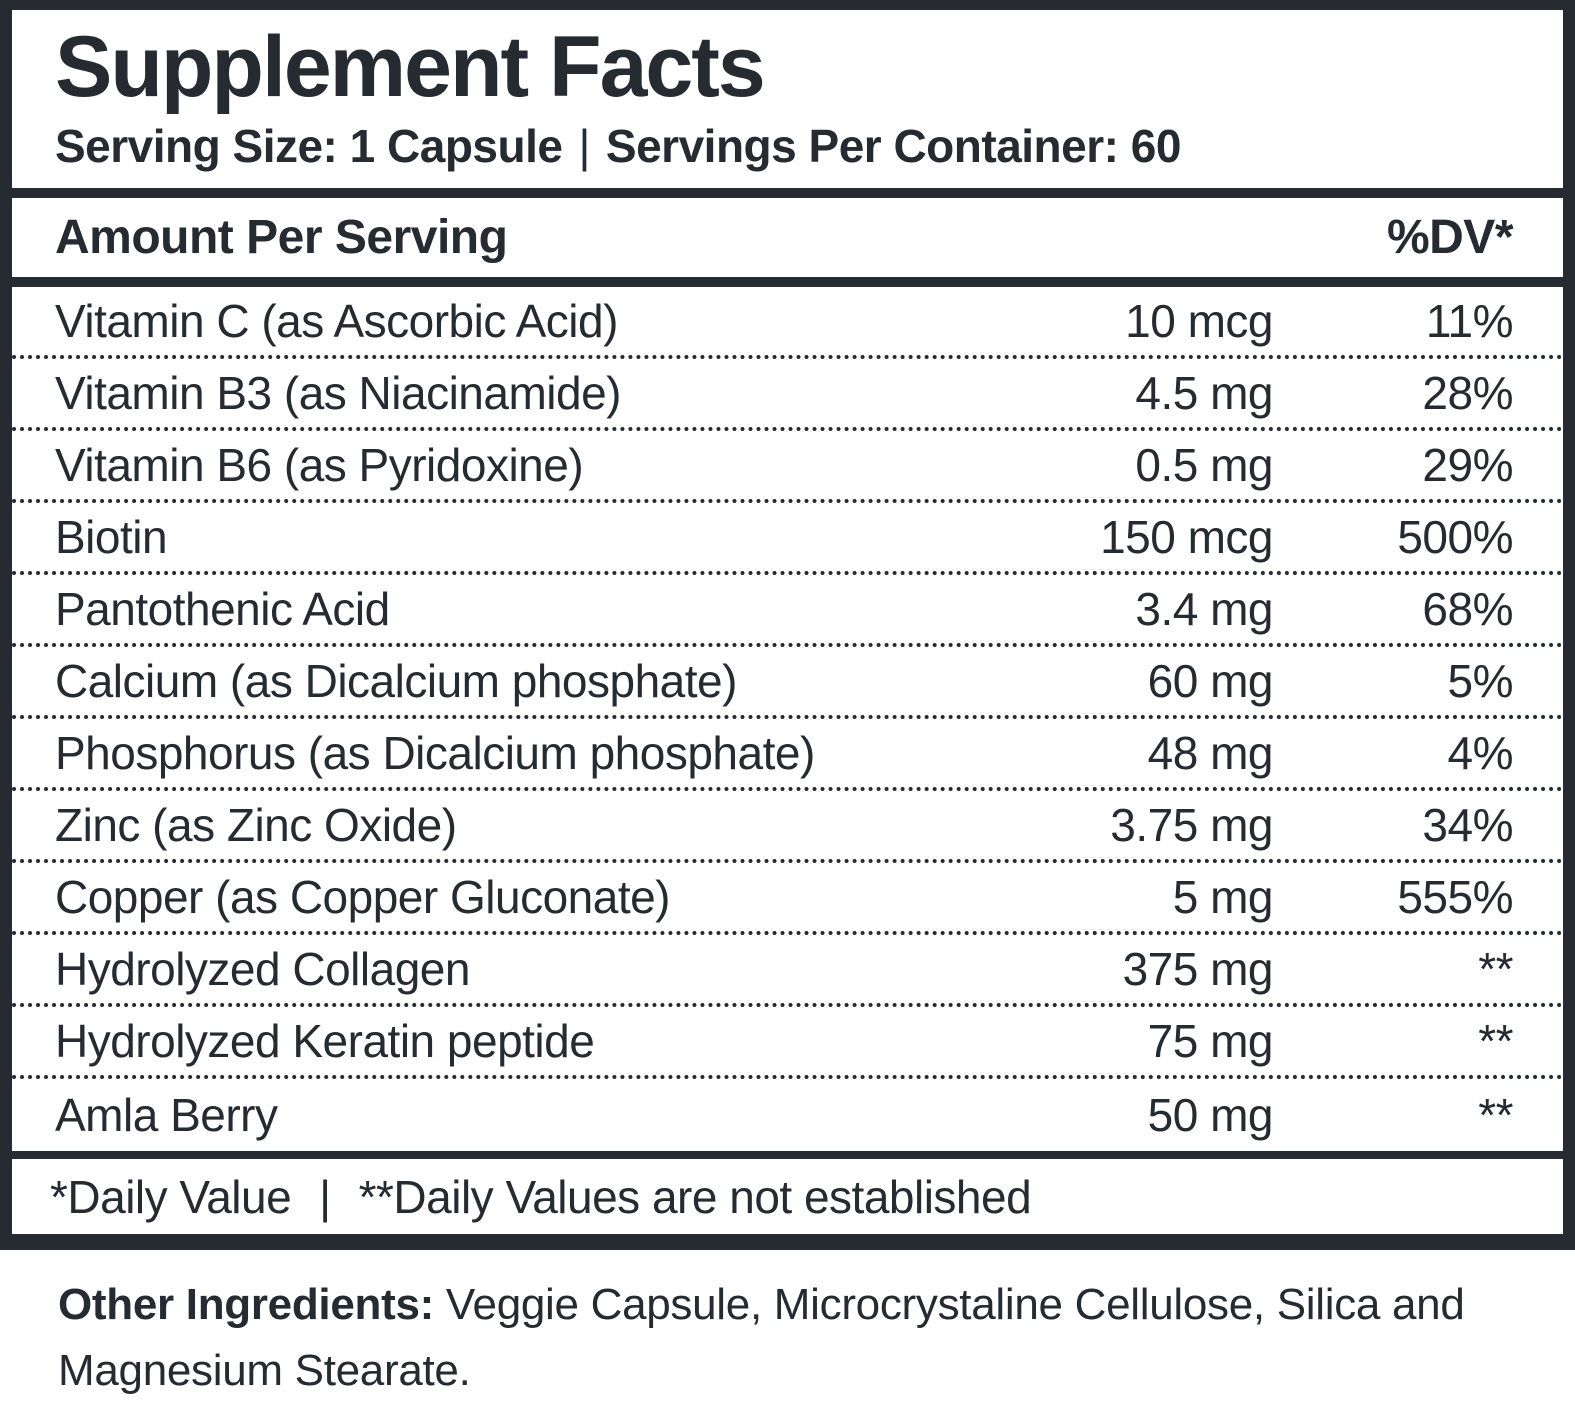 This screenshot has width=1575, height=1413. Describe the element at coordinates (787, 971) in the screenshot. I see `ingredient-row: Hydrolyzed Collagen 375 mg **` at that location.